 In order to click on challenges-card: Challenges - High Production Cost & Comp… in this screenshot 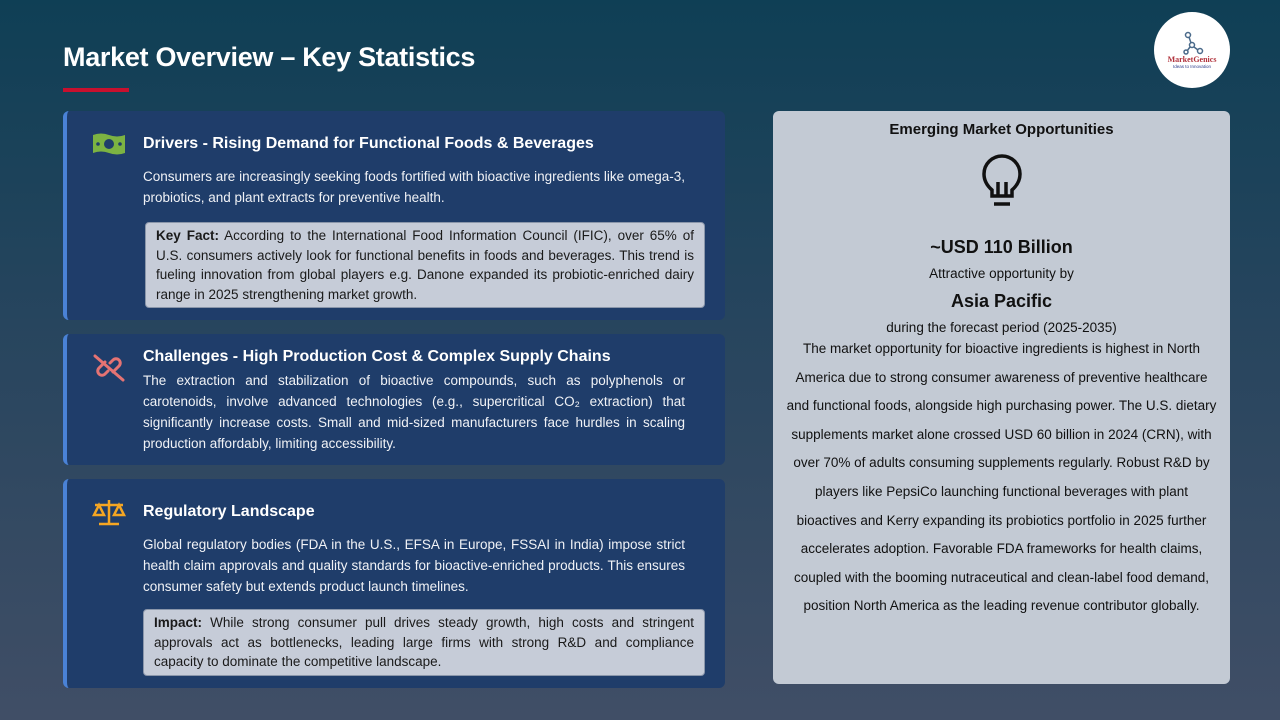, I will do `click(394, 399)`.